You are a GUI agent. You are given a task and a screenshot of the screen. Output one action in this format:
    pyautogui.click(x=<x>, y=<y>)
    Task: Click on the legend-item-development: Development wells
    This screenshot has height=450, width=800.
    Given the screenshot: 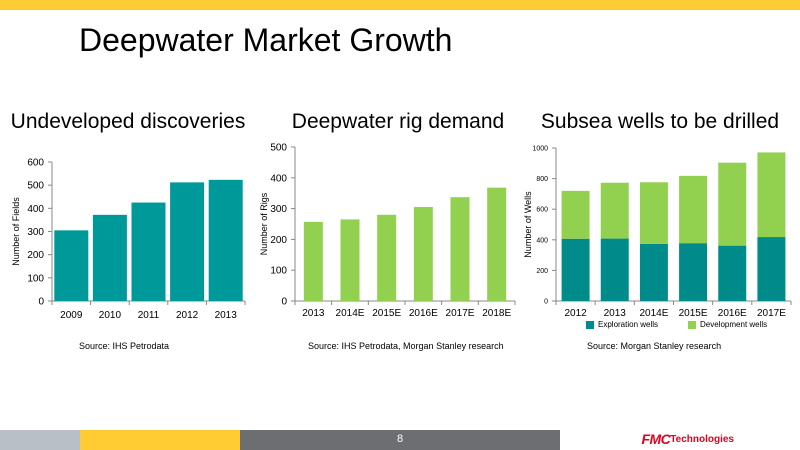 What is the action you would take?
    pyautogui.click(x=727, y=324)
    